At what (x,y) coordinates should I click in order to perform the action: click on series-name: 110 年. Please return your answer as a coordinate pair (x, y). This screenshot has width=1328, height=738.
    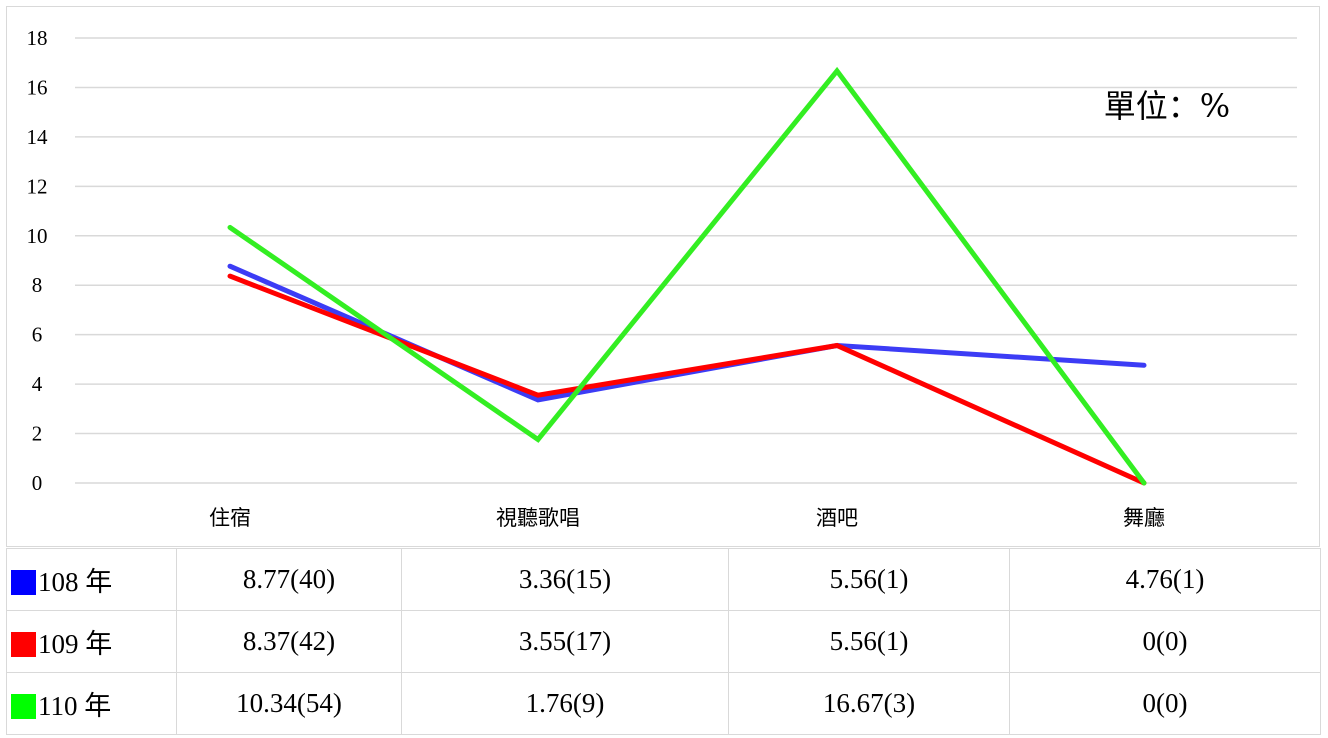
    Looking at the image, I should click on (75, 706).